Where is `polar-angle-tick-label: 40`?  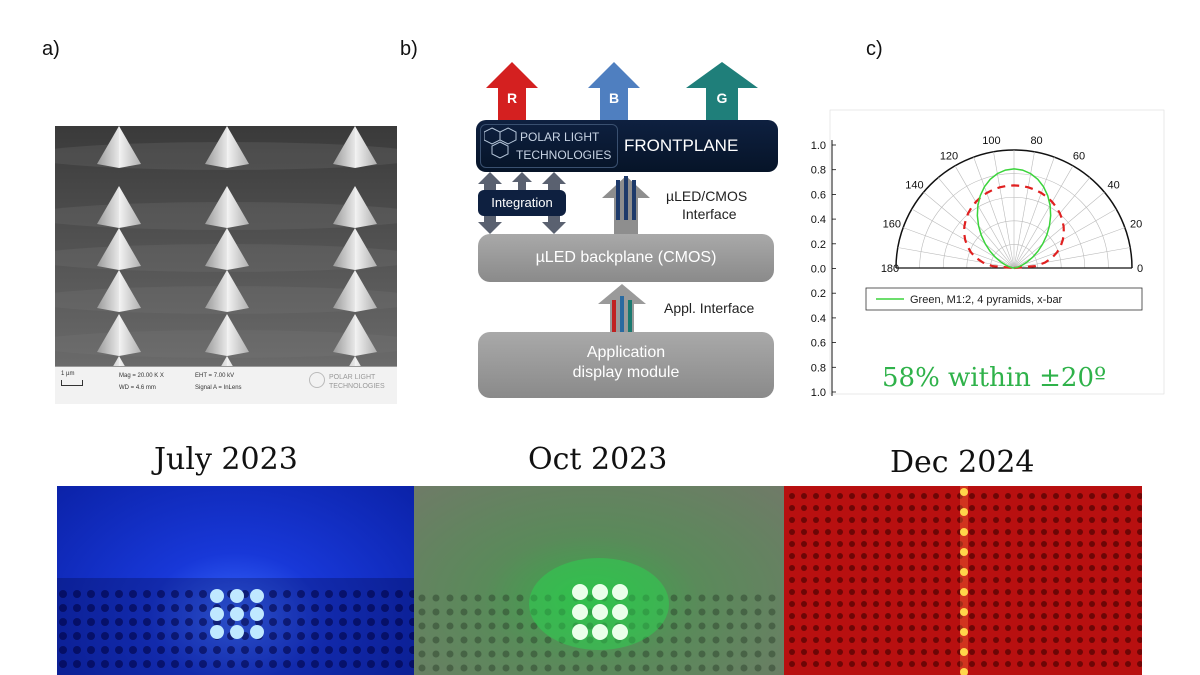 polar-angle-tick-label: 40 is located at coordinates (1113, 185).